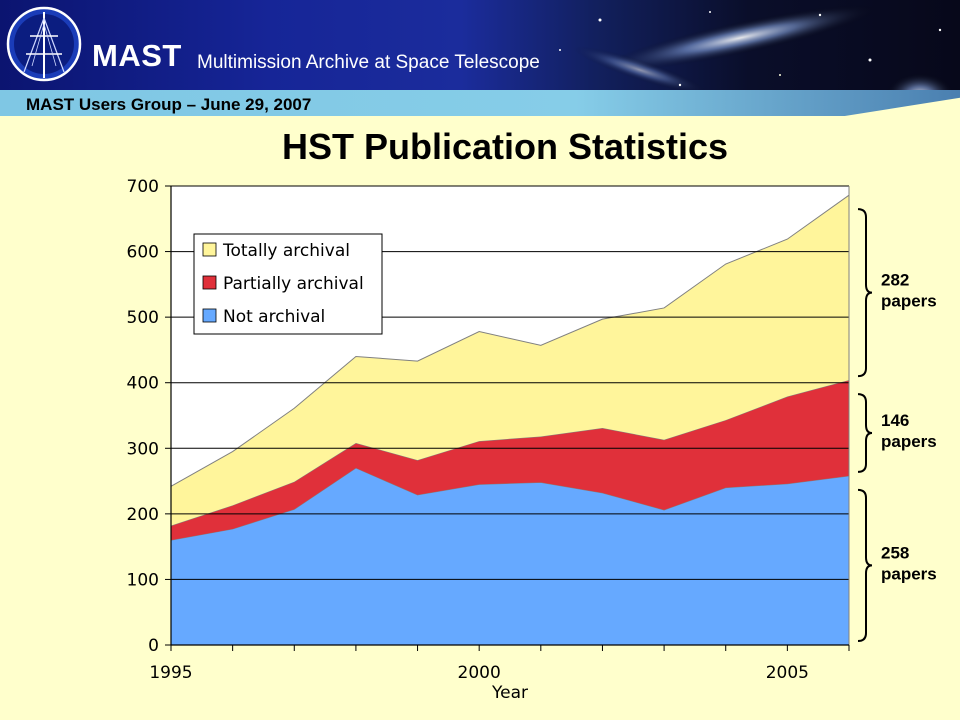  I want to click on annotation-label-totally-archival: papers, so click(909, 301).